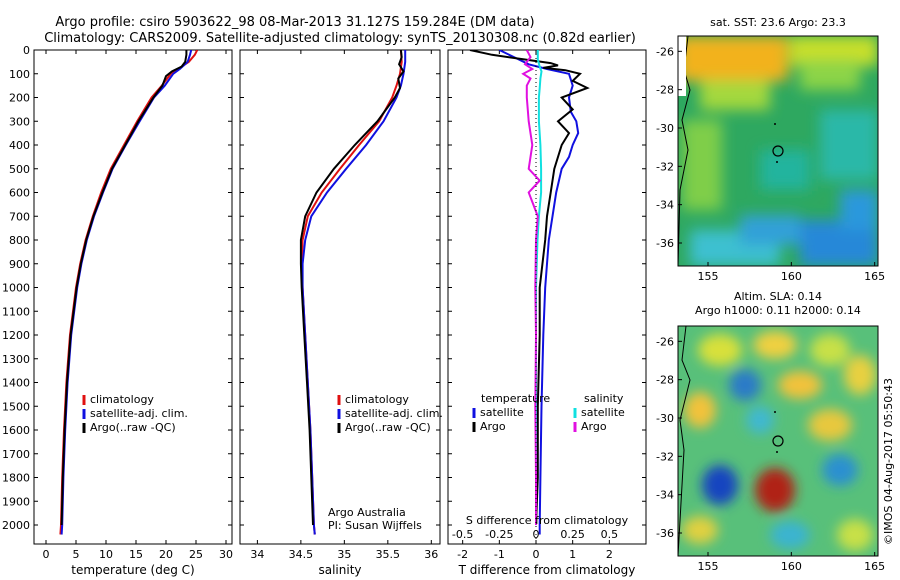 This screenshot has height=580, width=900. Describe the element at coordinates (16, 454) in the screenshot. I see `y-tick-label: 1700` at that location.